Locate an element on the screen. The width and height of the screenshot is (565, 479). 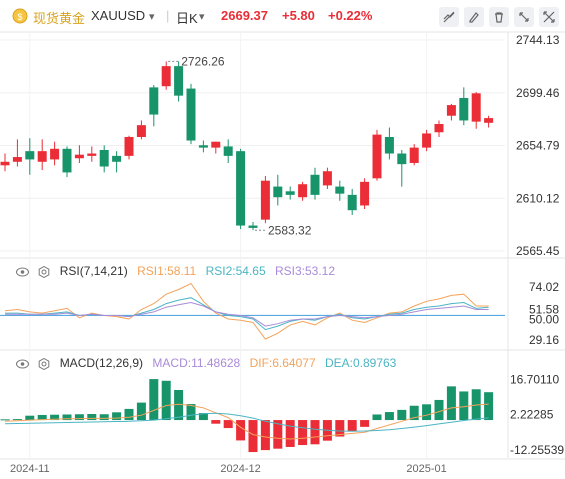
rsi-line-rsi2 is located at coordinates (247, 314).